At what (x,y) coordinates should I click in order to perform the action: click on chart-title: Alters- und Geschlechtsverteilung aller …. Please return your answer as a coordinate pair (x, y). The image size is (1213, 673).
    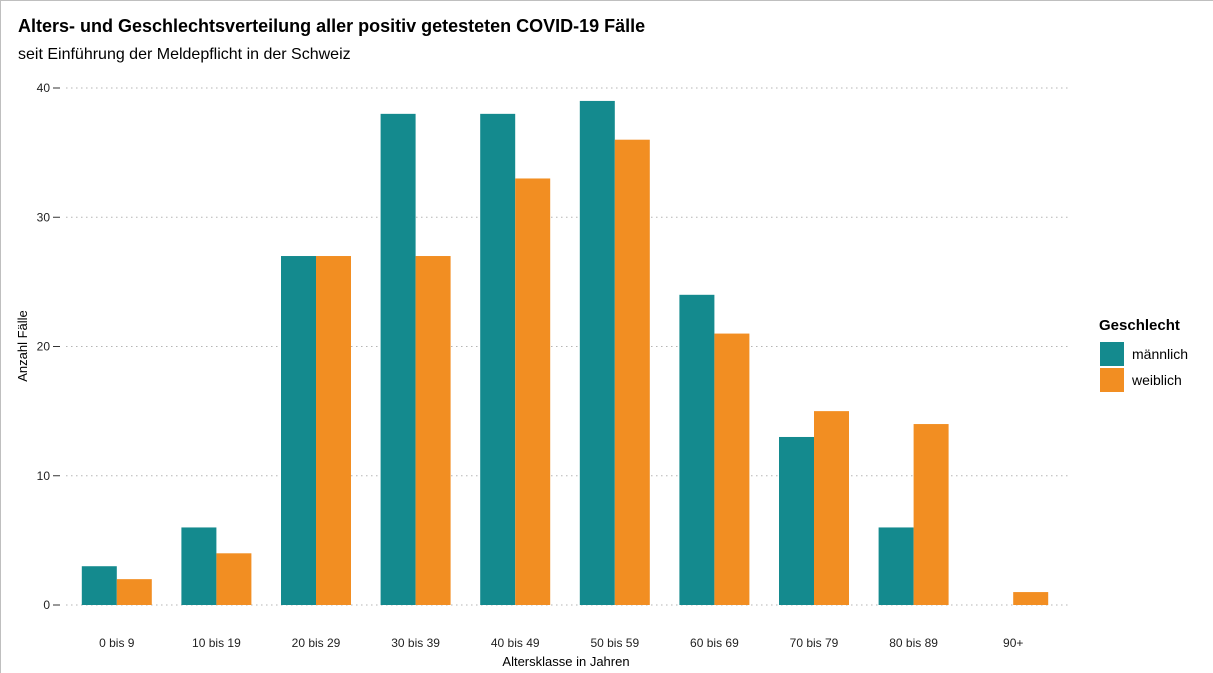
    Looking at the image, I should click on (332, 26).